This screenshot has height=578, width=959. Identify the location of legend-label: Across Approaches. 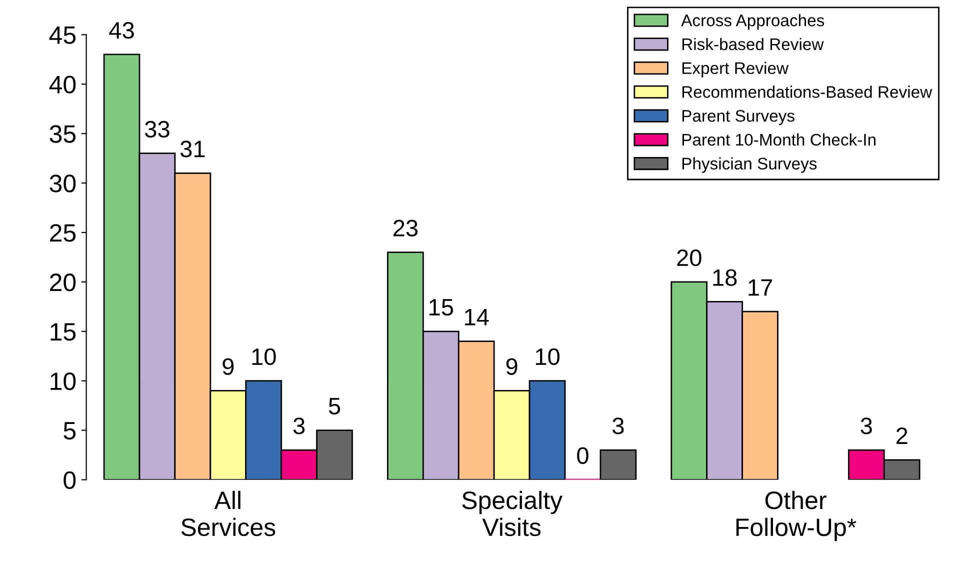
(752, 22).